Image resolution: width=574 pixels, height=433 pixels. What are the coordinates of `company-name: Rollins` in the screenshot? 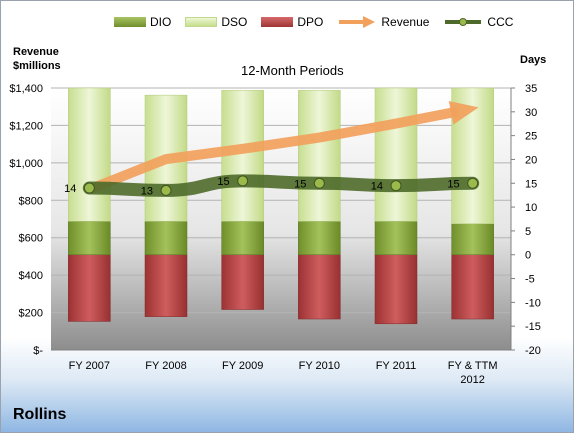 It's located at (40, 414).